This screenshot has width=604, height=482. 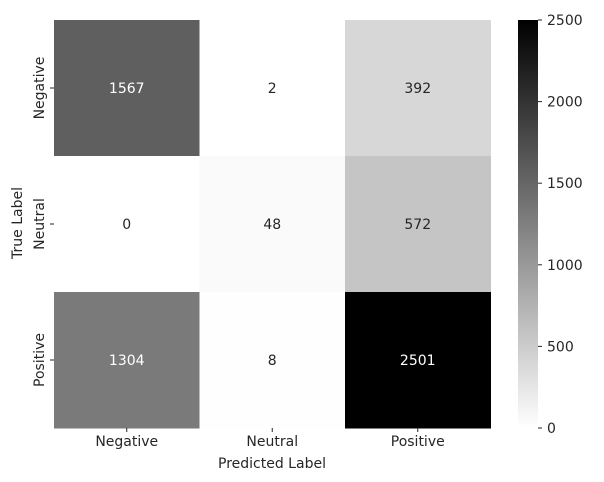 I want to click on cell-value-label: 48, so click(x=272, y=225).